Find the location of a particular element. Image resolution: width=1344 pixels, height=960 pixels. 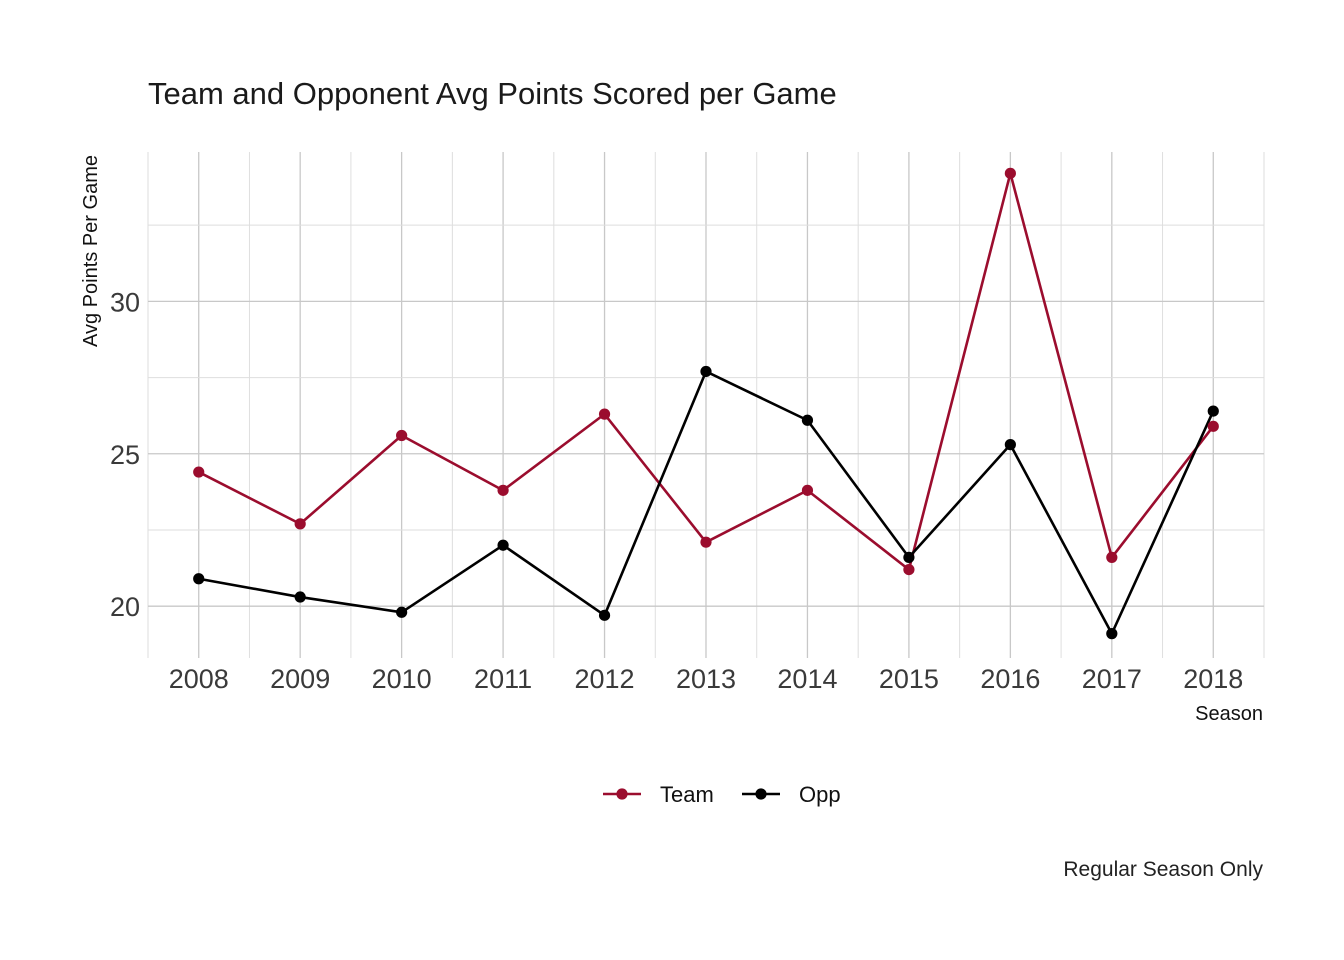

x-tick-label: 2016 is located at coordinates (1010, 679).